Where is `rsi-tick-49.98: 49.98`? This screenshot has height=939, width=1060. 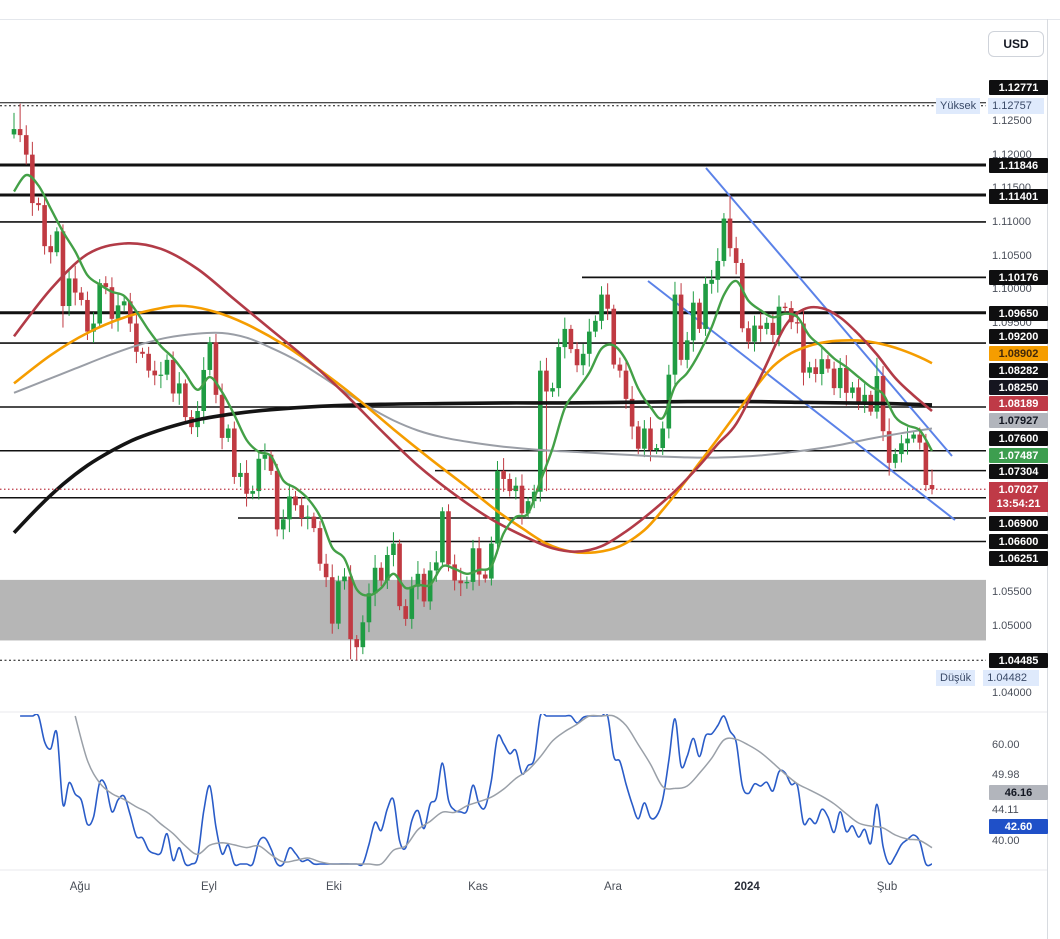 rsi-tick-49.98: 49.98 is located at coordinates (1006, 775).